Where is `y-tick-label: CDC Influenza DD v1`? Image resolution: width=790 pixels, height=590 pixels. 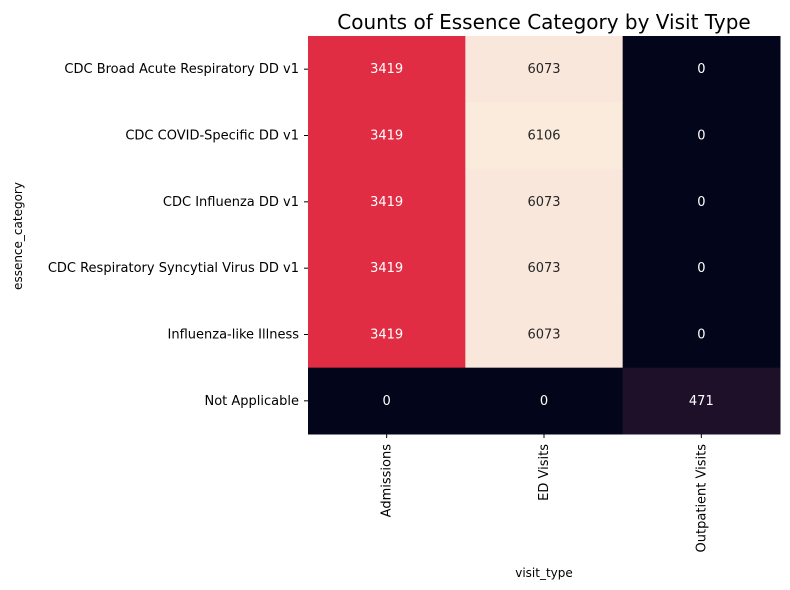
y-tick-label: CDC Influenza DD v1 is located at coordinates (231, 202).